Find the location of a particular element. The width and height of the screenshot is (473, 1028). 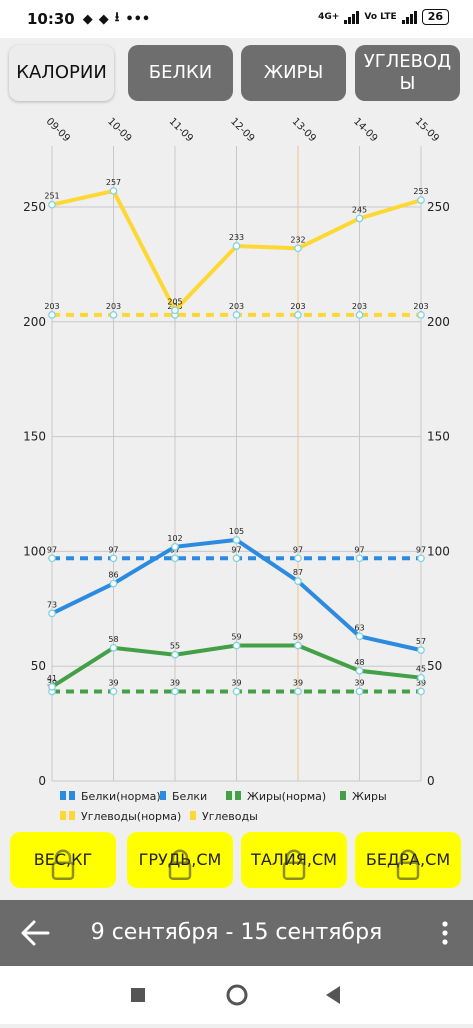

recent-apps-icon is located at coordinates (138, 995).